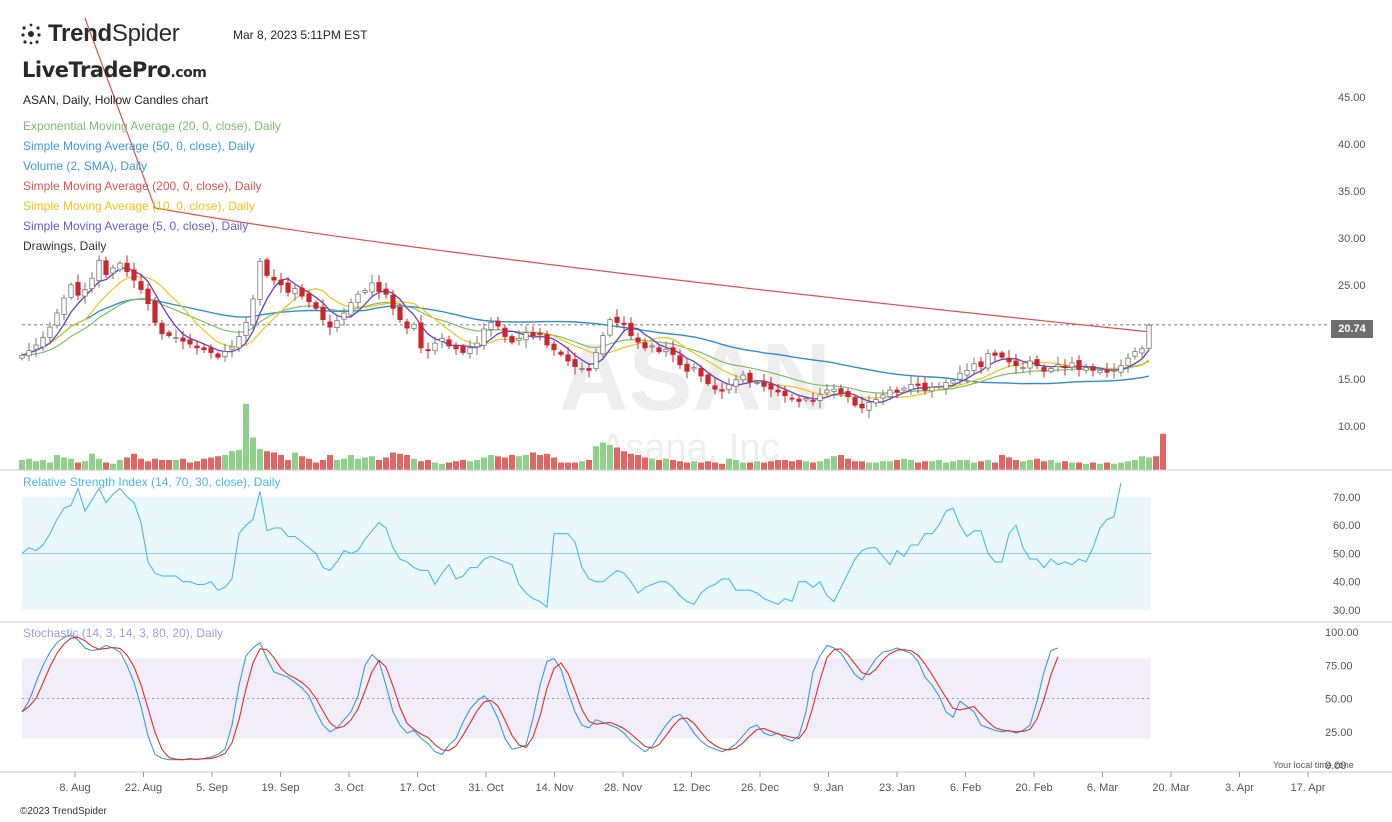  What do you see at coordinates (540, 698) in the screenshot?
I see `stoch-d-line` at bounding box center [540, 698].